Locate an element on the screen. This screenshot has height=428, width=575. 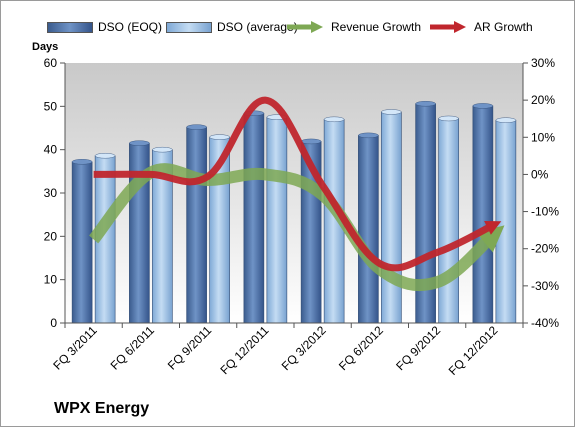
x-tick-label-7: FQ 12/2012 is located at coordinates (473, 350).